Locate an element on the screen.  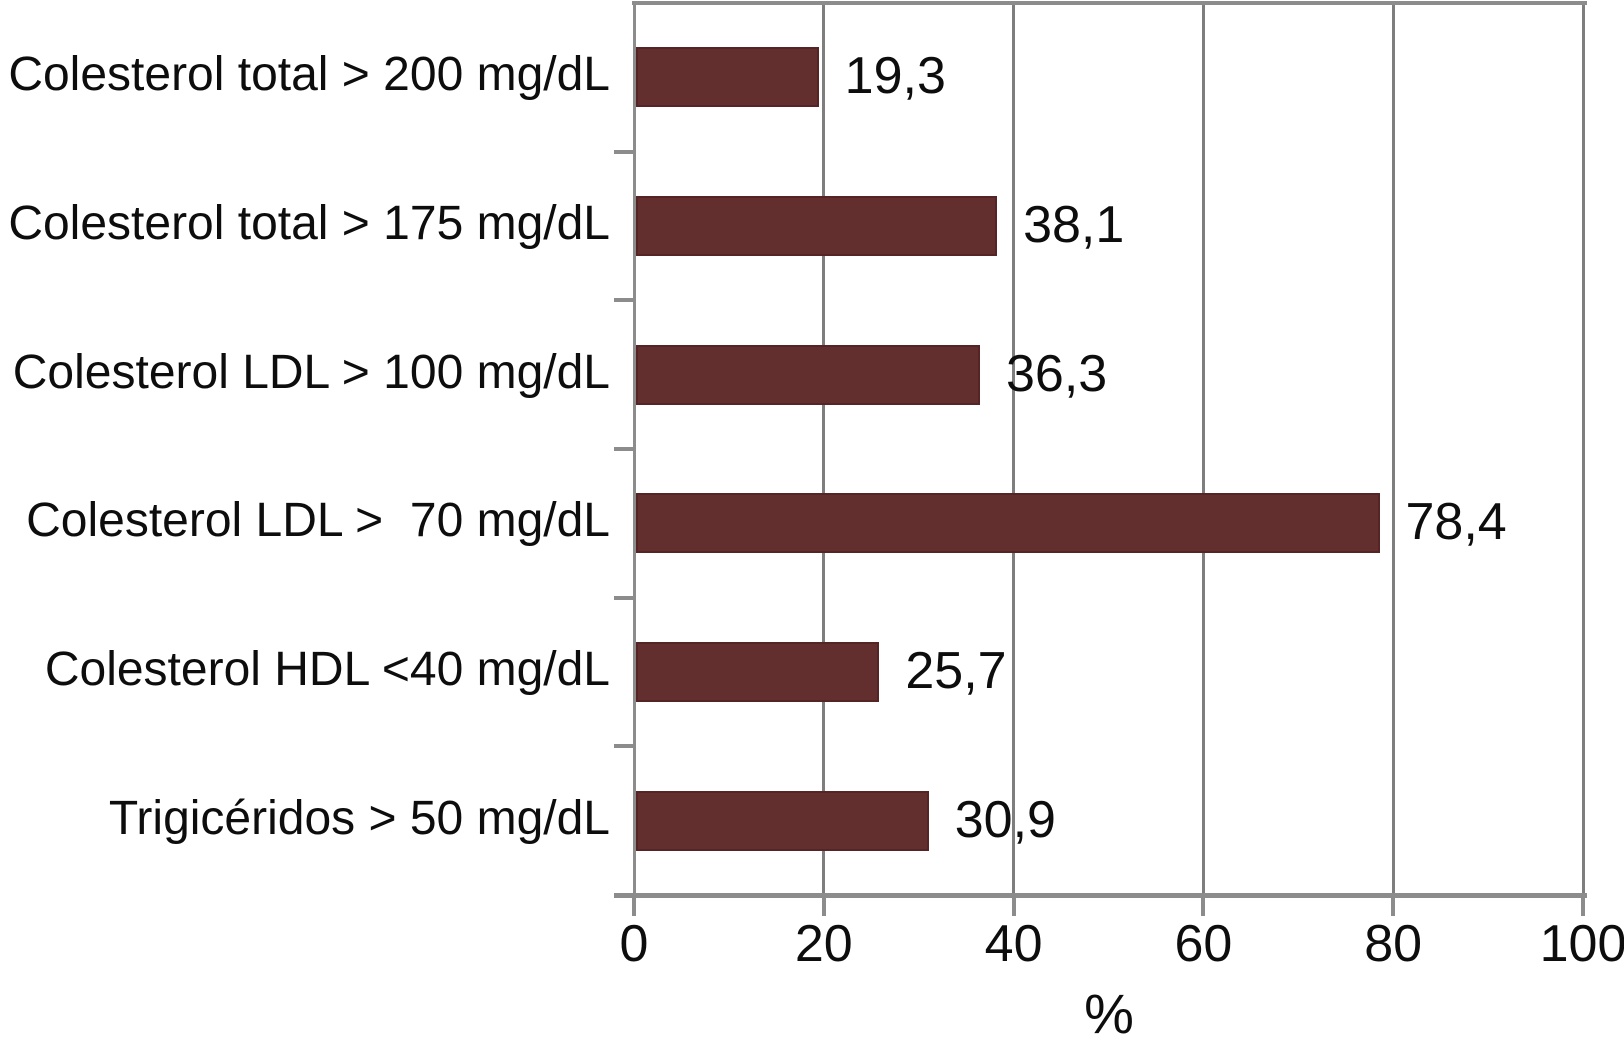
category-label: Trigicéridos > 50 mg/dL is located at coordinates (359, 818).